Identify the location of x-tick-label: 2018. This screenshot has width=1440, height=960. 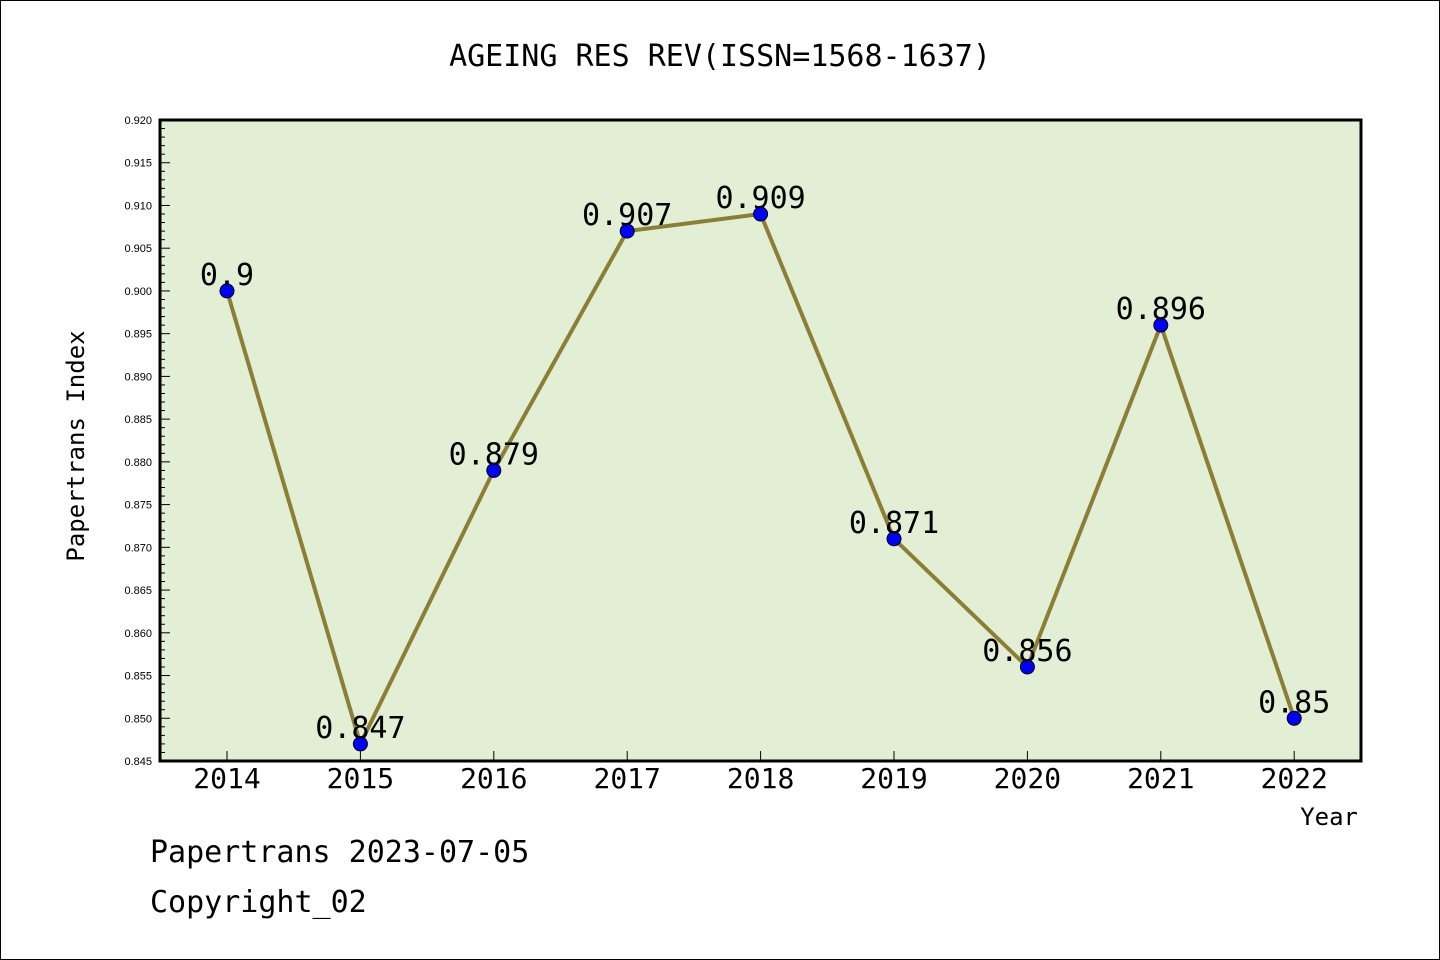
(760, 778).